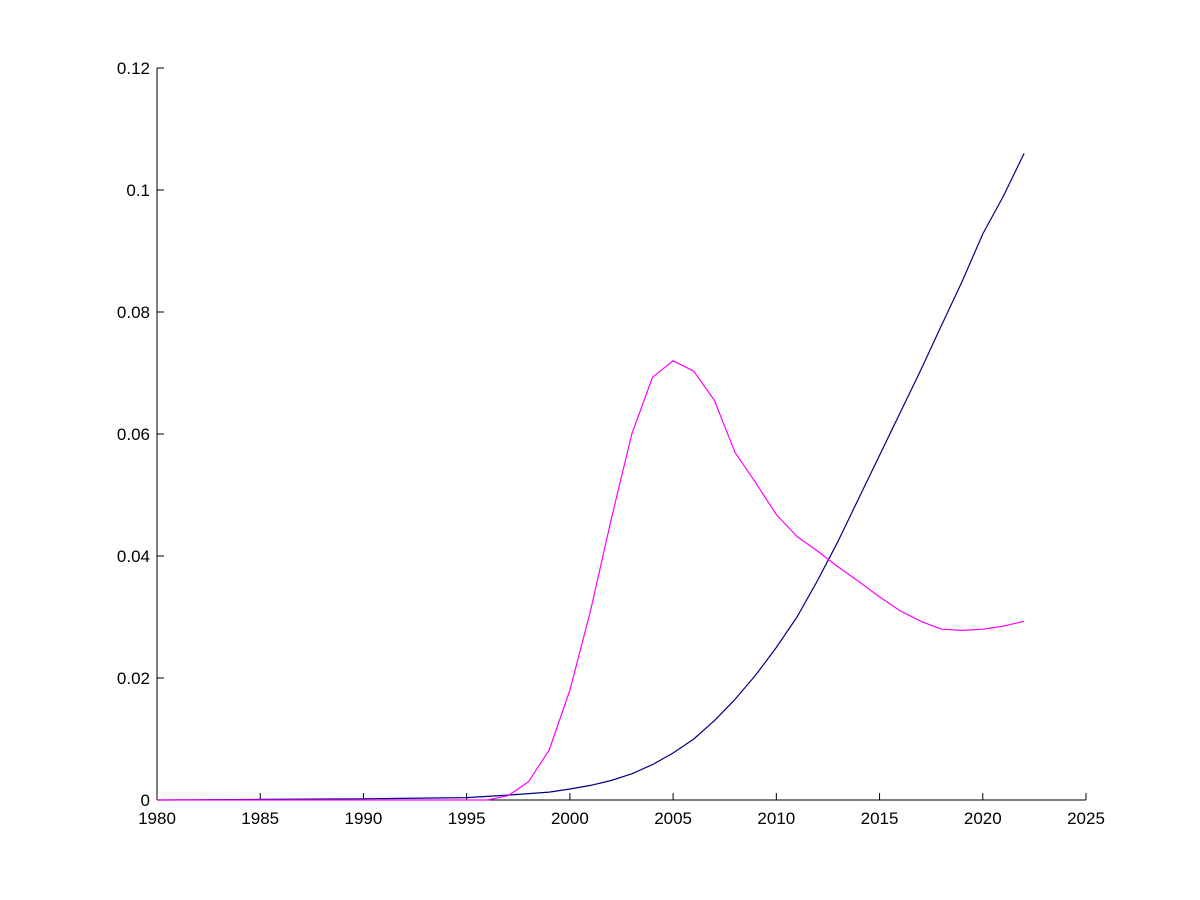 The image size is (1200, 900). I want to click on y-tick-label: 0.02, so click(133, 678).